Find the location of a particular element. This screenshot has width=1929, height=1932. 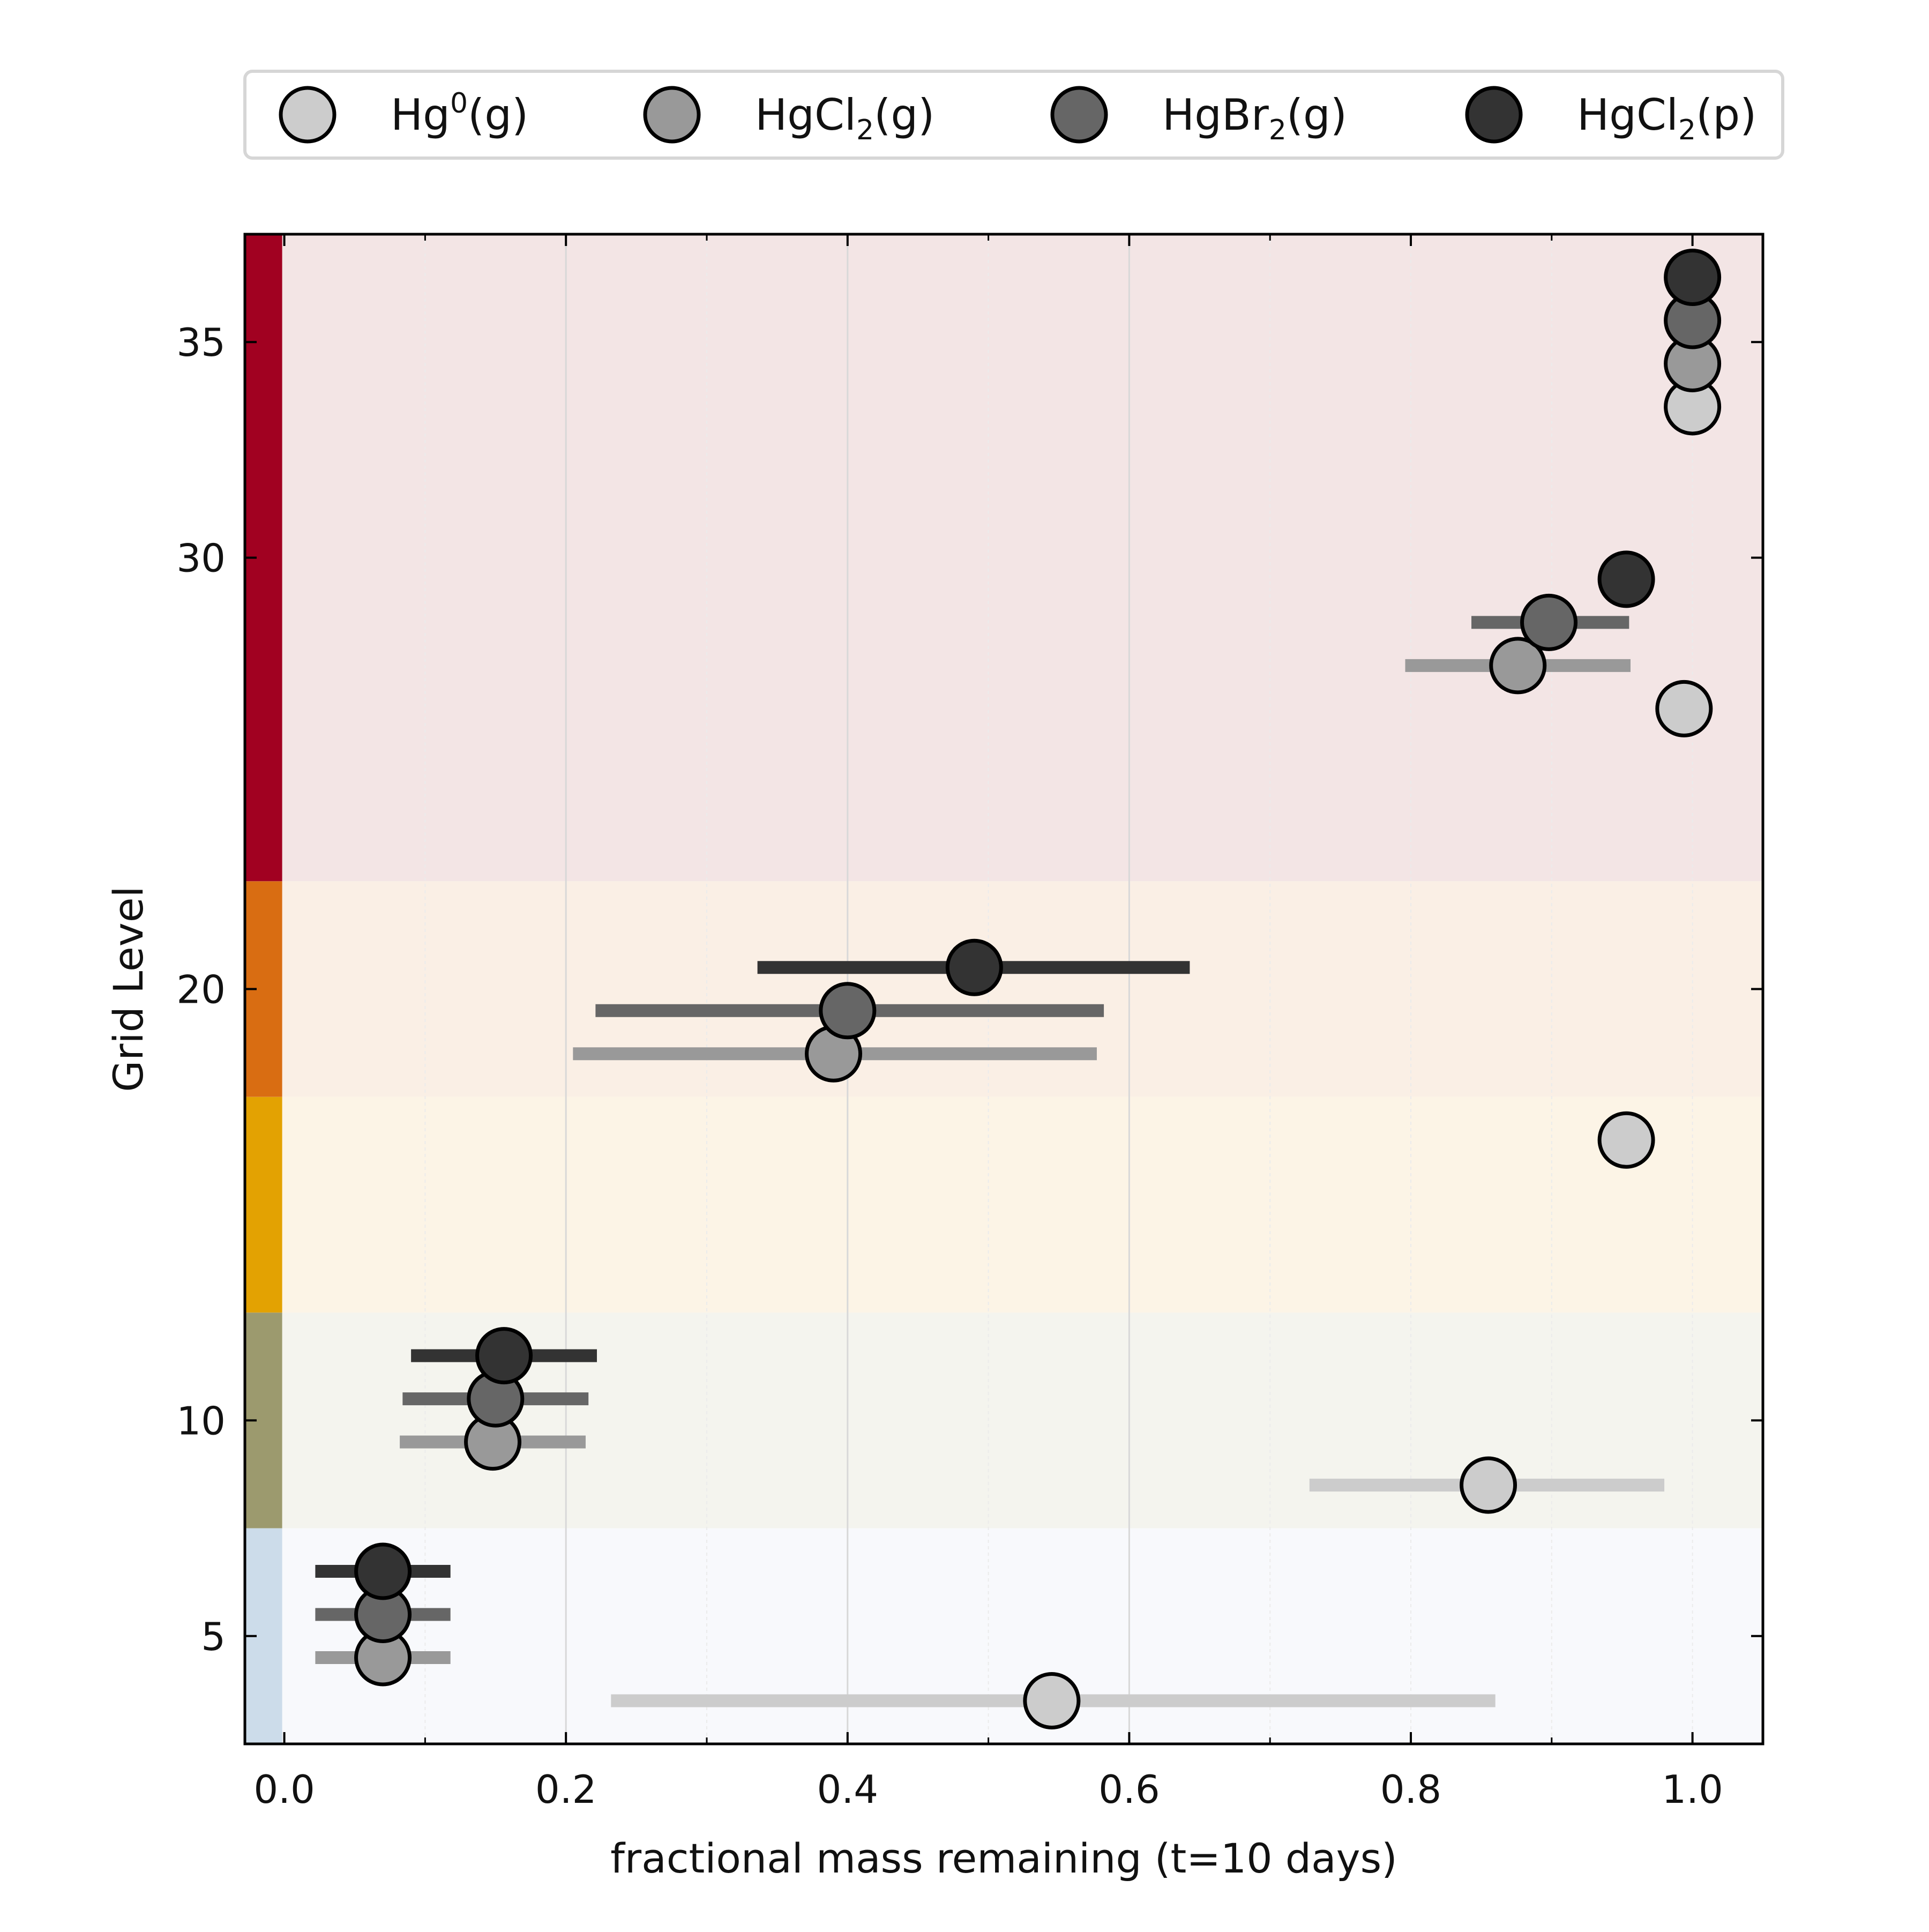

x-axis-label: fractional mass remaining (t=10 days) is located at coordinates (1004, 1858).